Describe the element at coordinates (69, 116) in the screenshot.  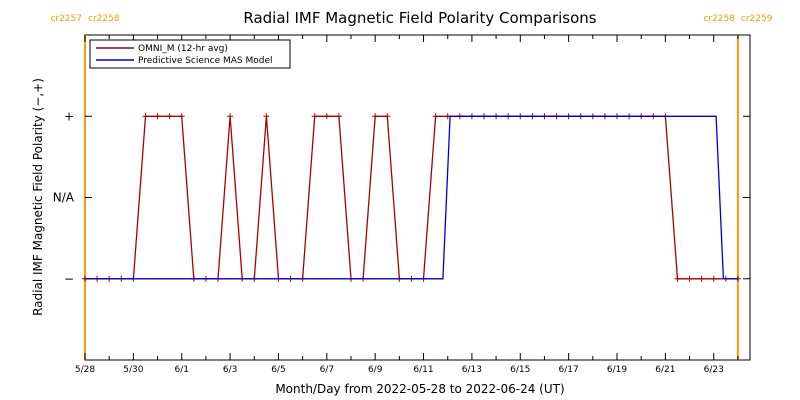
I see `y-tick-label-2: +` at that location.